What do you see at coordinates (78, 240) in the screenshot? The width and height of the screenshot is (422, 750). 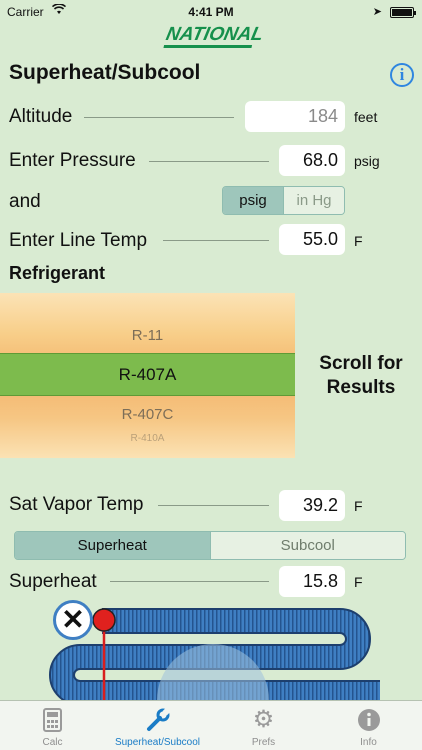 I see `line-temp-label: Enter Line Temp` at bounding box center [78, 240].